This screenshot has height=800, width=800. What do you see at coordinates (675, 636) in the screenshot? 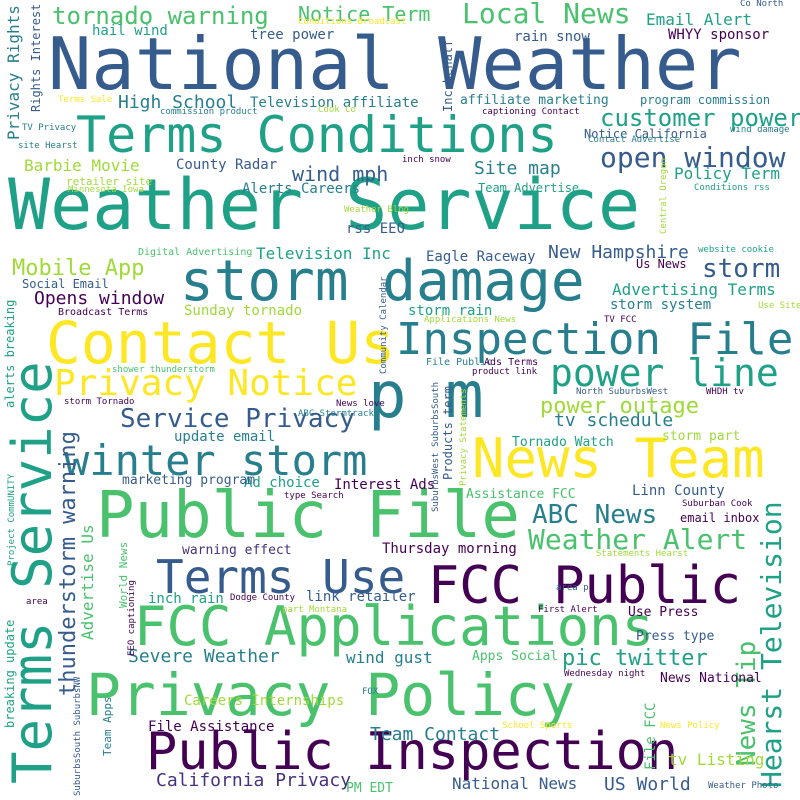
I see `word: Press type` at bounding box center [675, 636].